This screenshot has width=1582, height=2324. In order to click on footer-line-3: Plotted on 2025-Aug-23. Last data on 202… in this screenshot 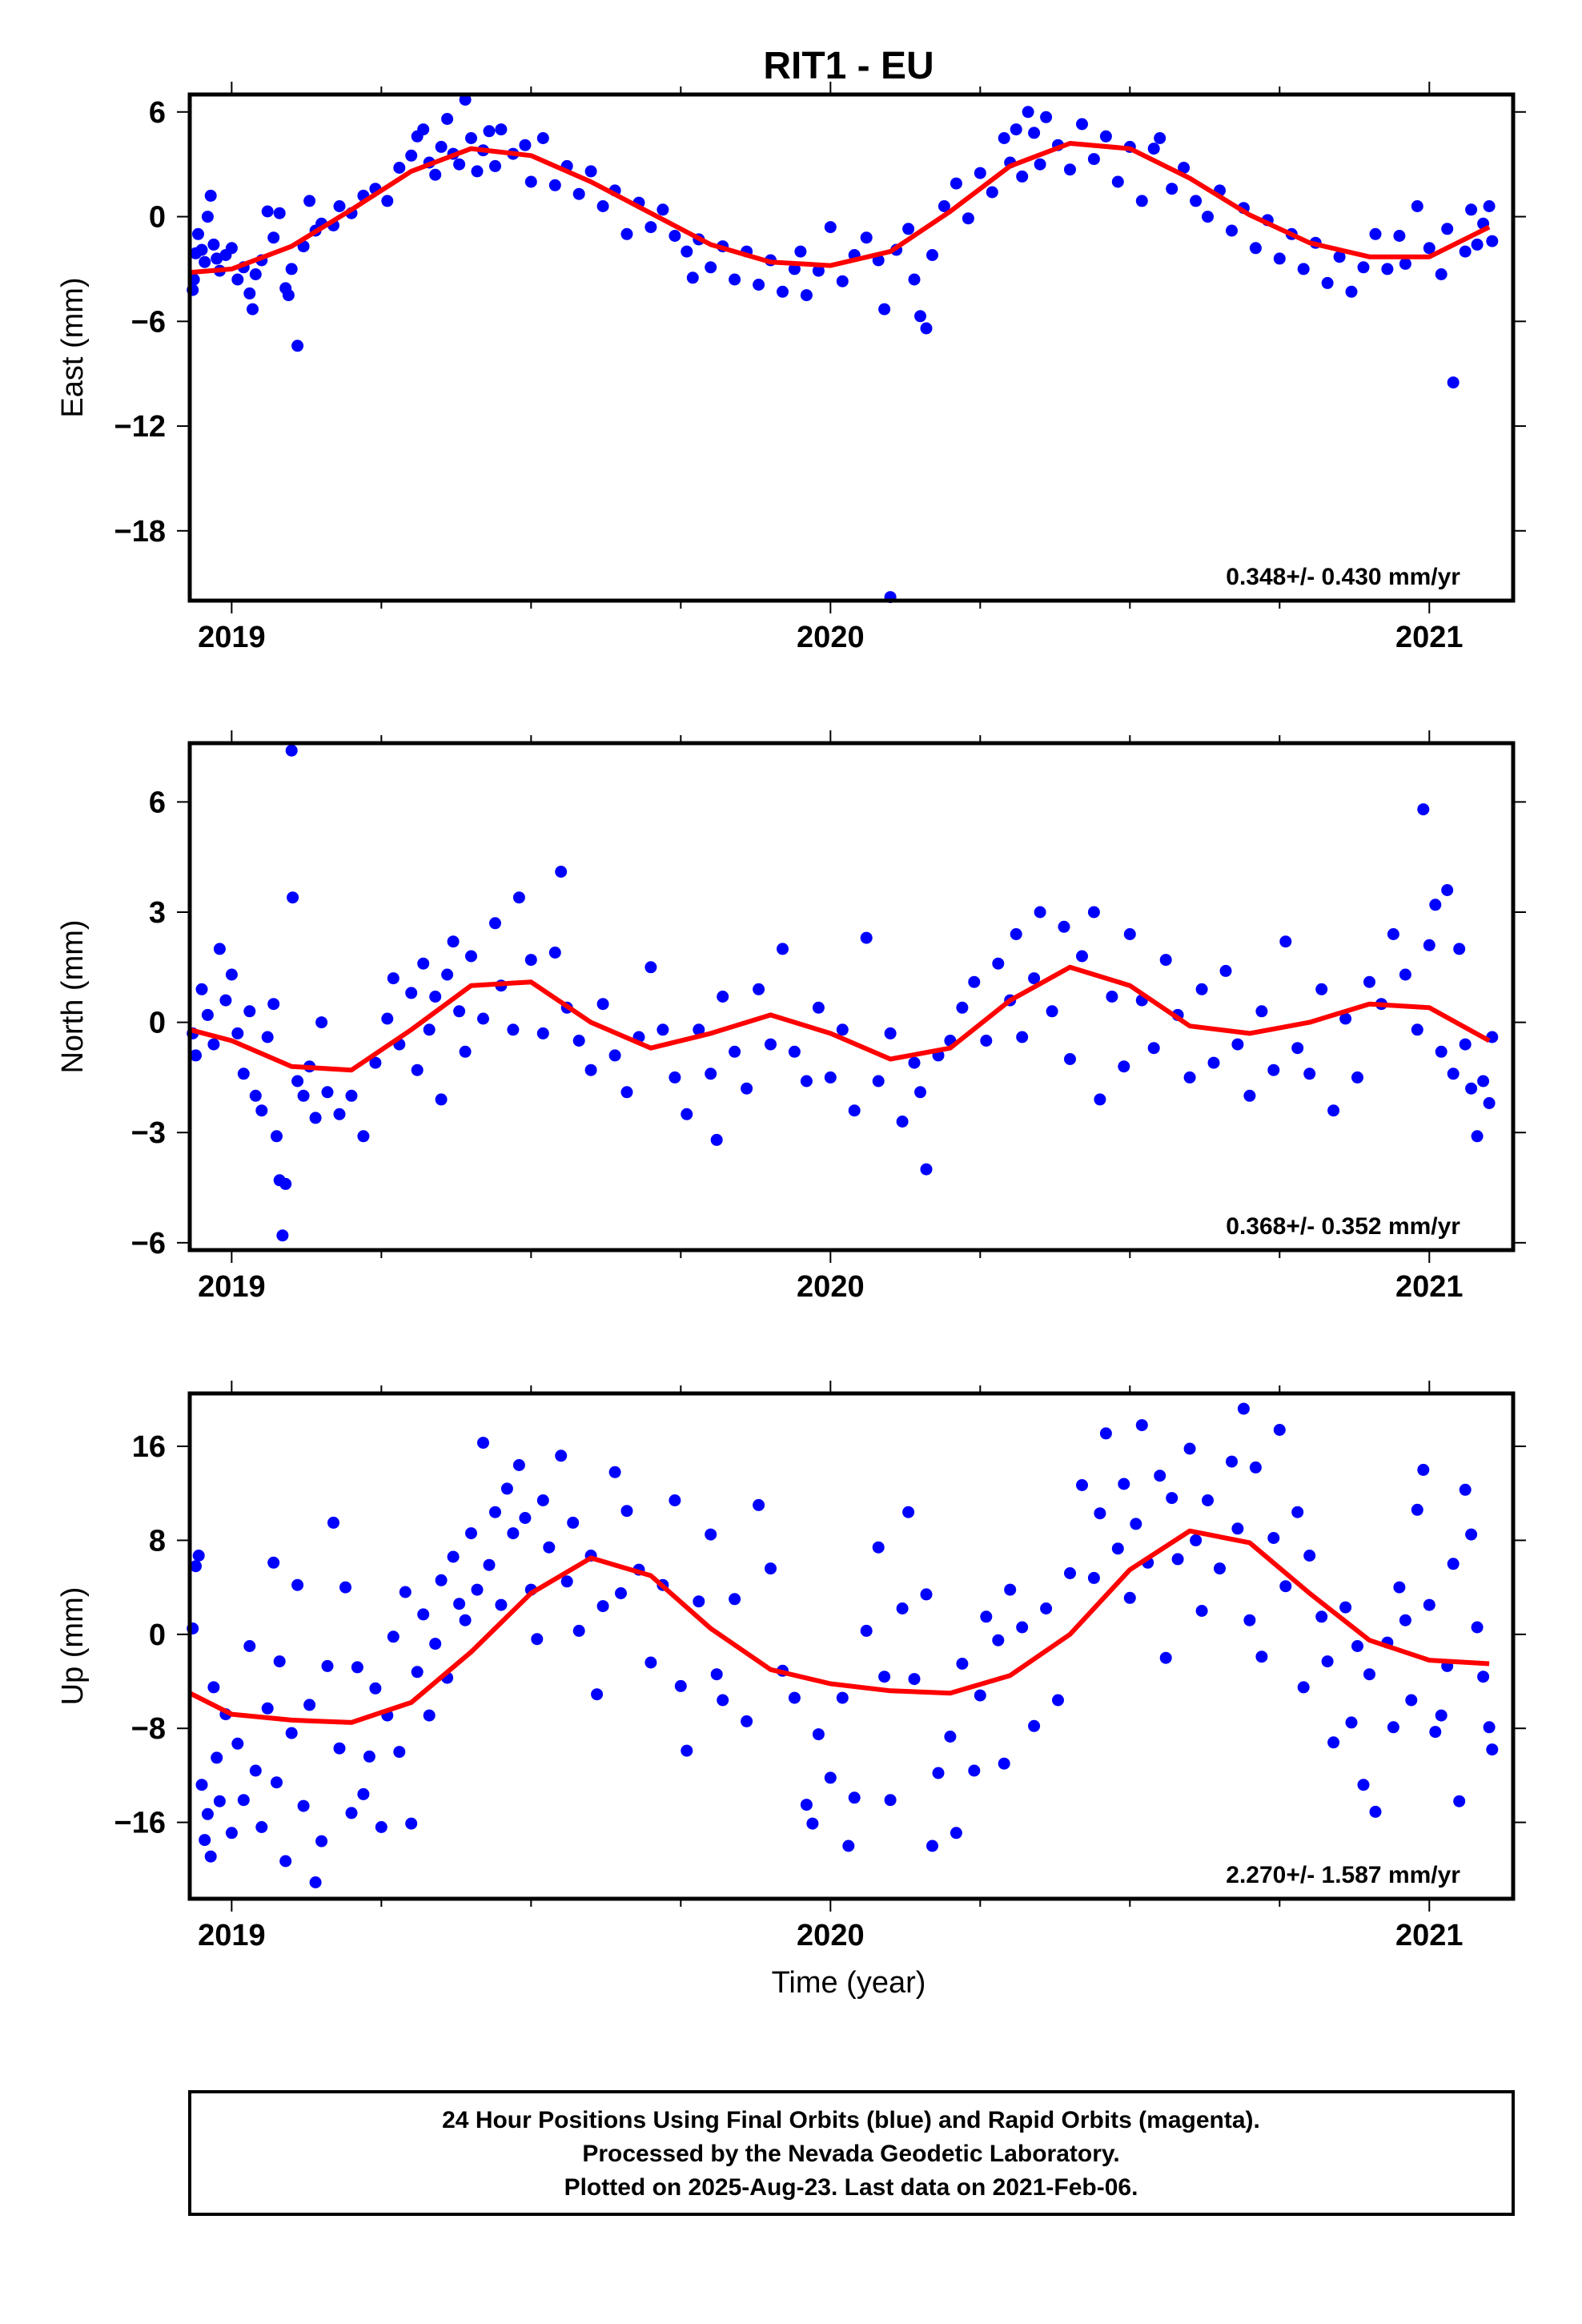, I will do `click(851, 2187)`.